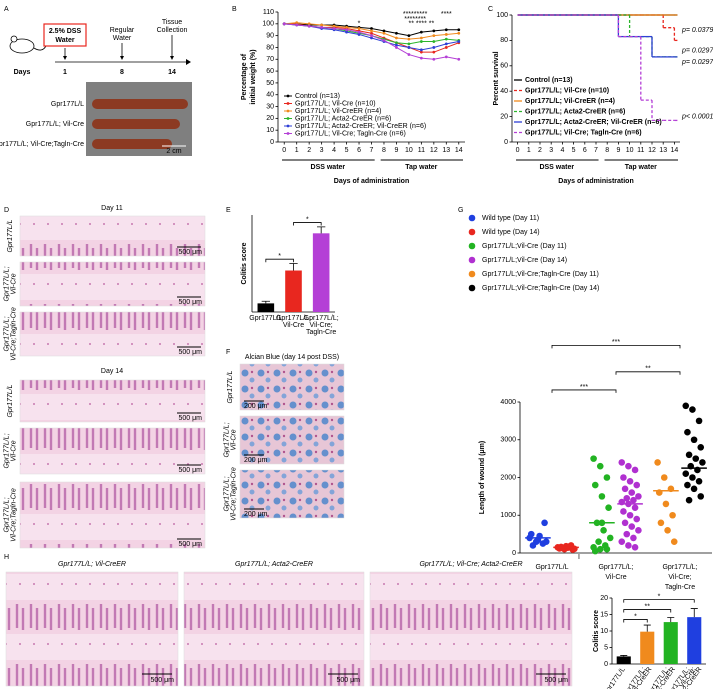 The height and width of the screenshot is (689, 713). What do you see at coordinates (396, 150) in the screenshot?
I see `x-tick-label: 9` at bounding box center [396, 150].